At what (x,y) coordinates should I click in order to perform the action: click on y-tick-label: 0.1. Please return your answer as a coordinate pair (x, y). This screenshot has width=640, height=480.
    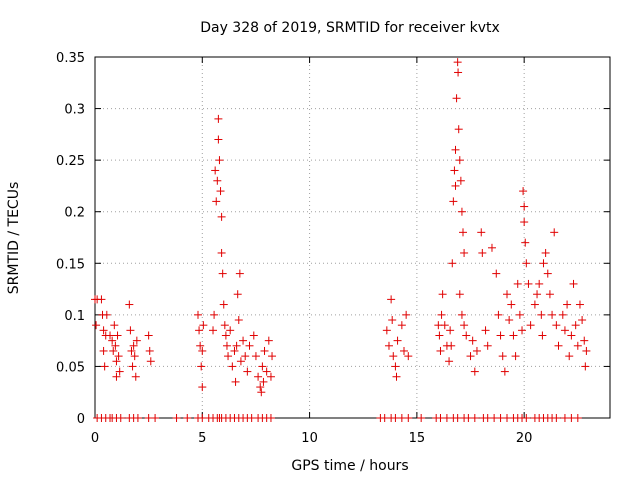
    Looking at the image, I should click on (74, 316).